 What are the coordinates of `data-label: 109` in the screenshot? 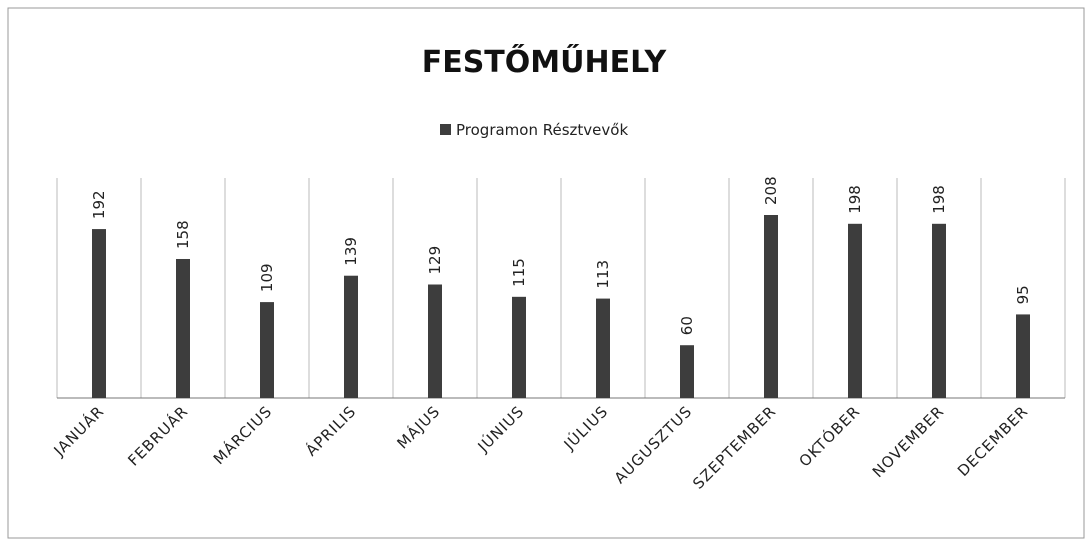 It's located at (267, 277).